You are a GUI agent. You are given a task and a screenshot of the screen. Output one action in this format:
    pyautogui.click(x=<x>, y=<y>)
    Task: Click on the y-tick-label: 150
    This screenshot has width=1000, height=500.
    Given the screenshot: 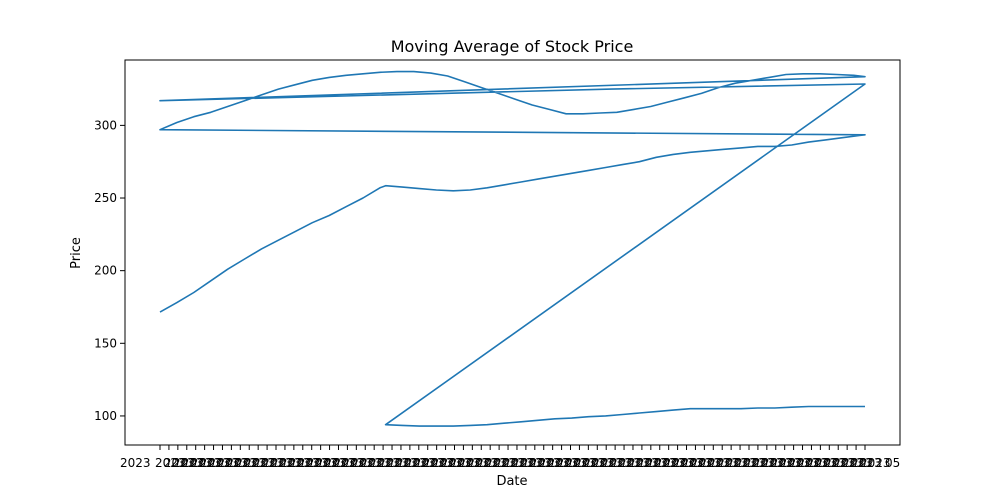 What is the action you would take?
    pyautogui.click(x=105, y=343)
    